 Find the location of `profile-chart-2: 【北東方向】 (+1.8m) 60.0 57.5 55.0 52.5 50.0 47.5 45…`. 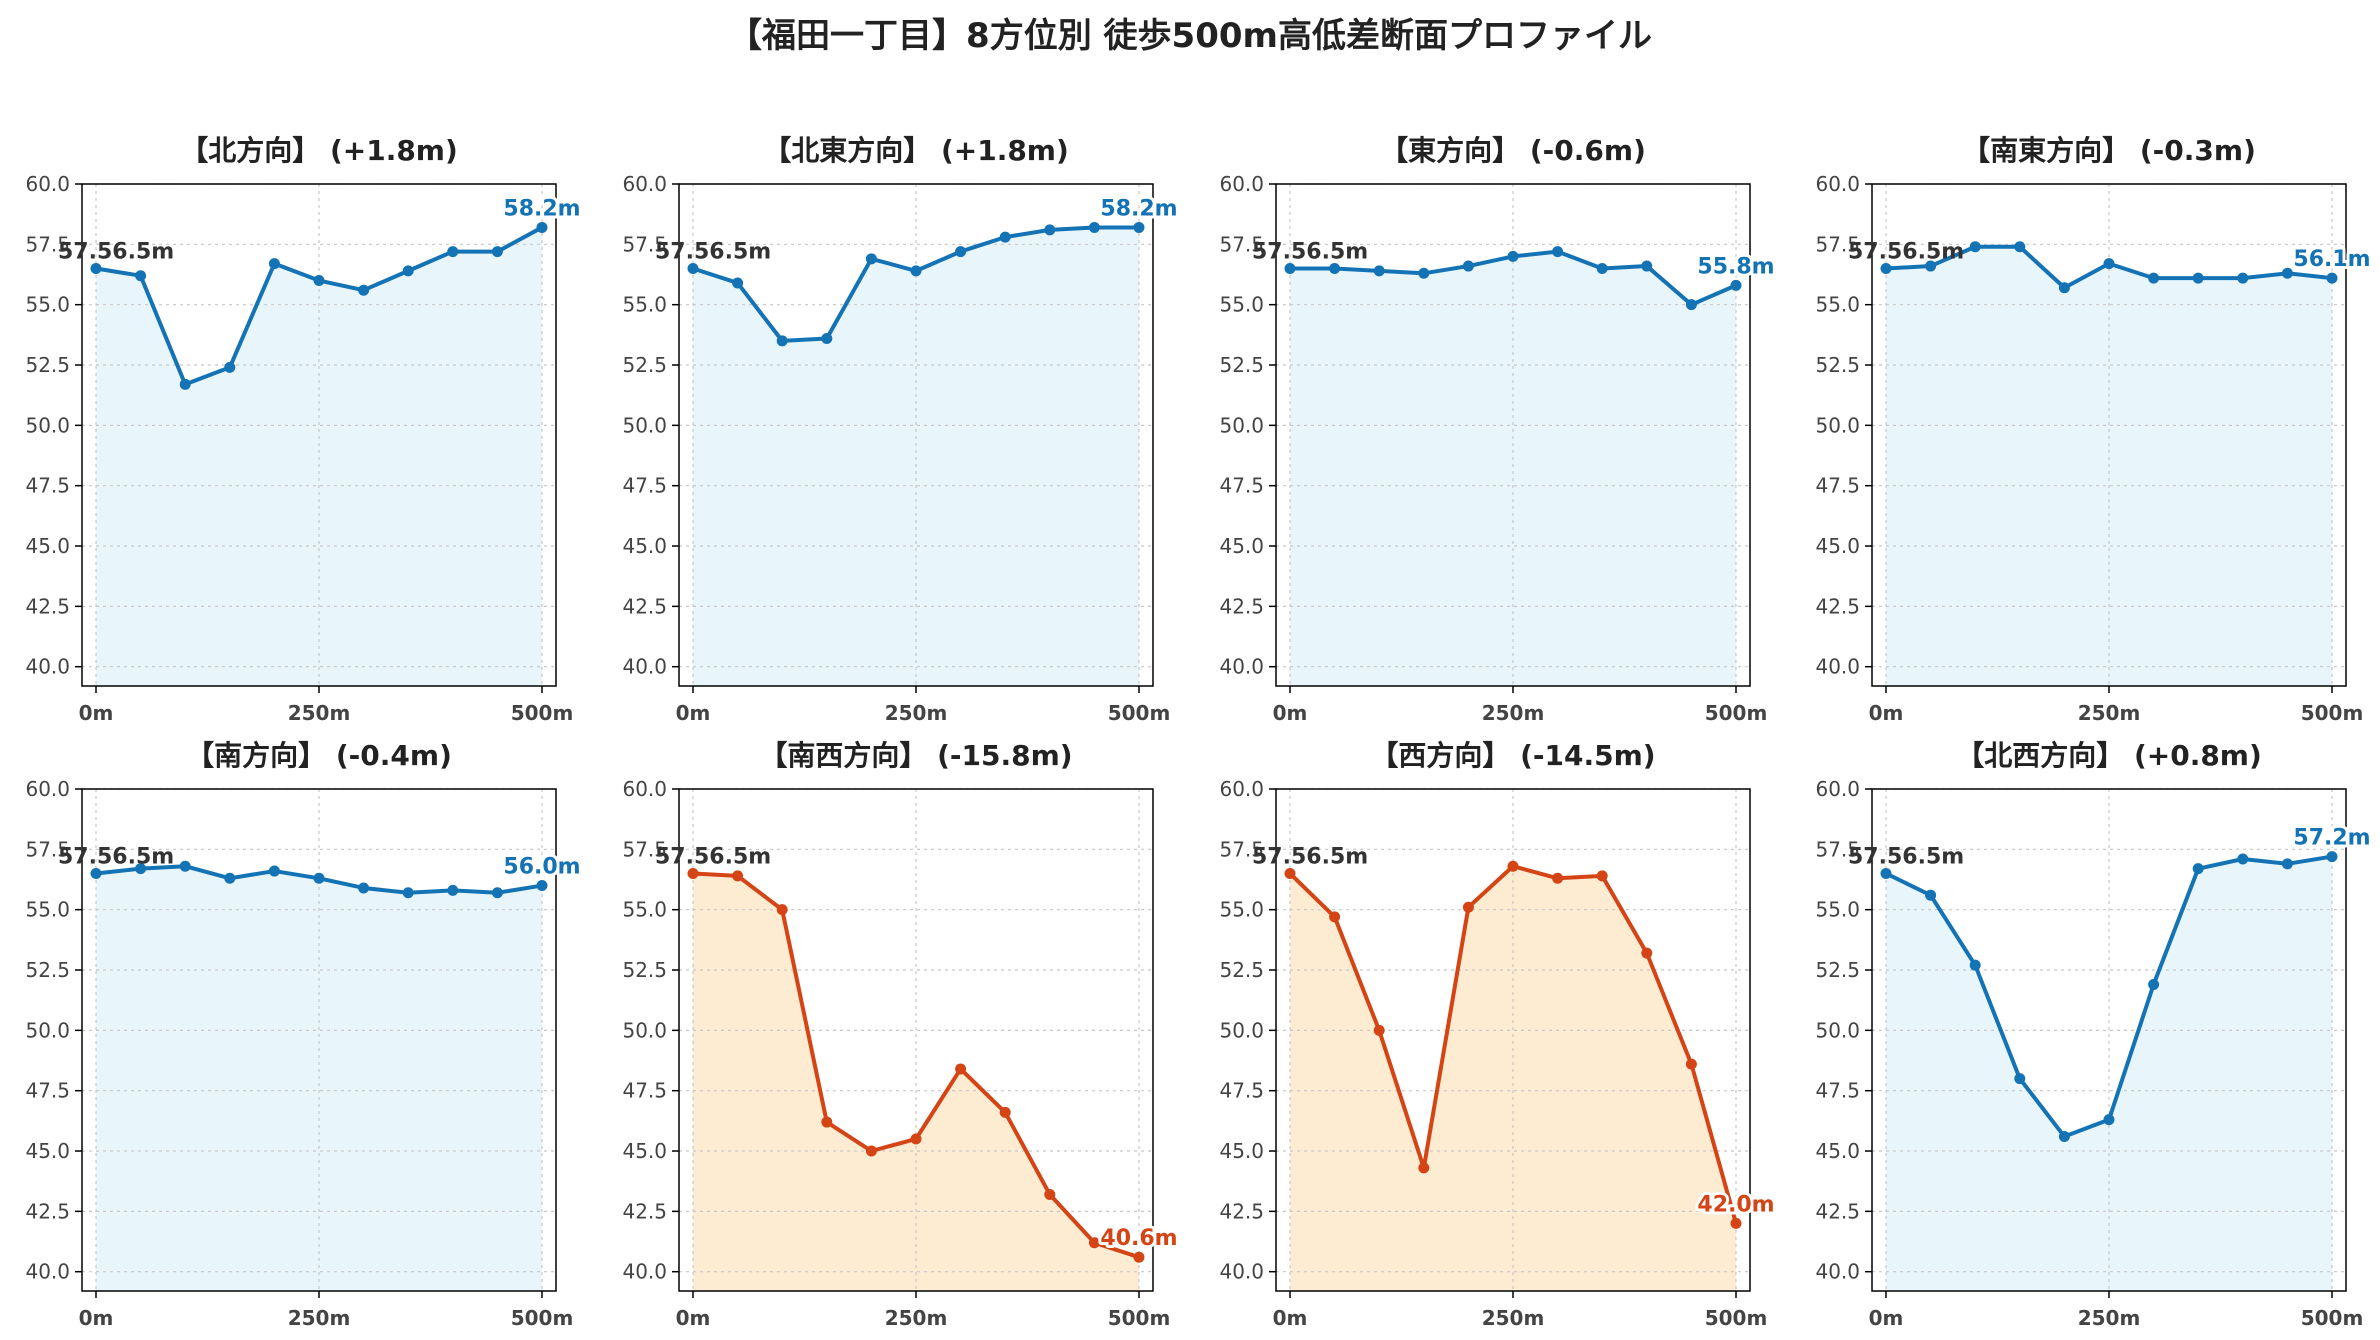

profile-chart-2: 【北東方向】 (+1.8m) 60.0 57.5 55.0 52.5 50.0 47.5 45… is located at coordinates (901, 429).